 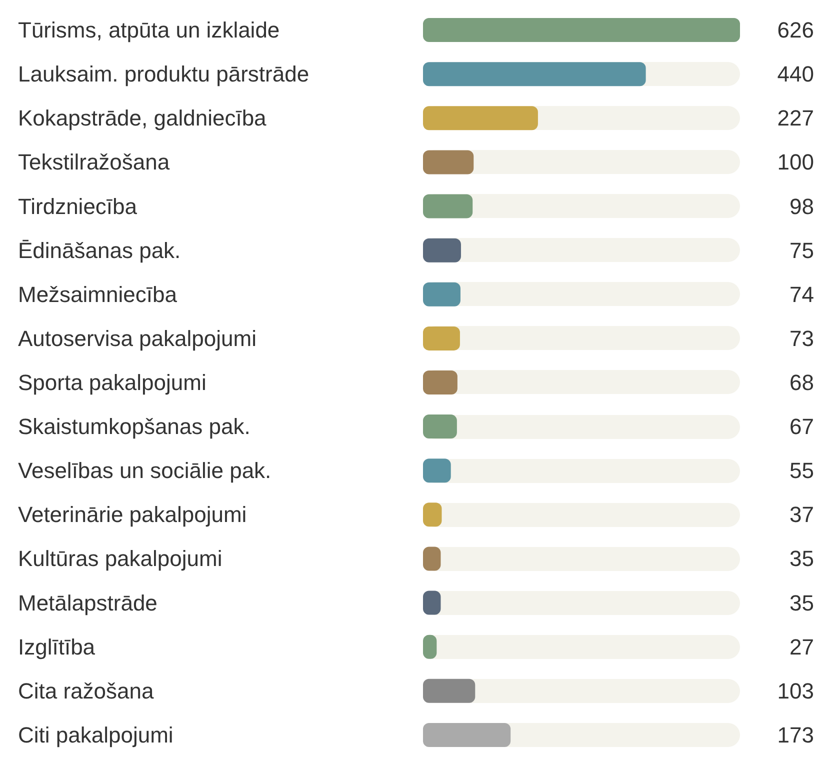 What do you see at coordinates (96, 735) in the screenshot?
I see `y-tick-label: Citi pakalpojumi` at bounding box center [96, 735].